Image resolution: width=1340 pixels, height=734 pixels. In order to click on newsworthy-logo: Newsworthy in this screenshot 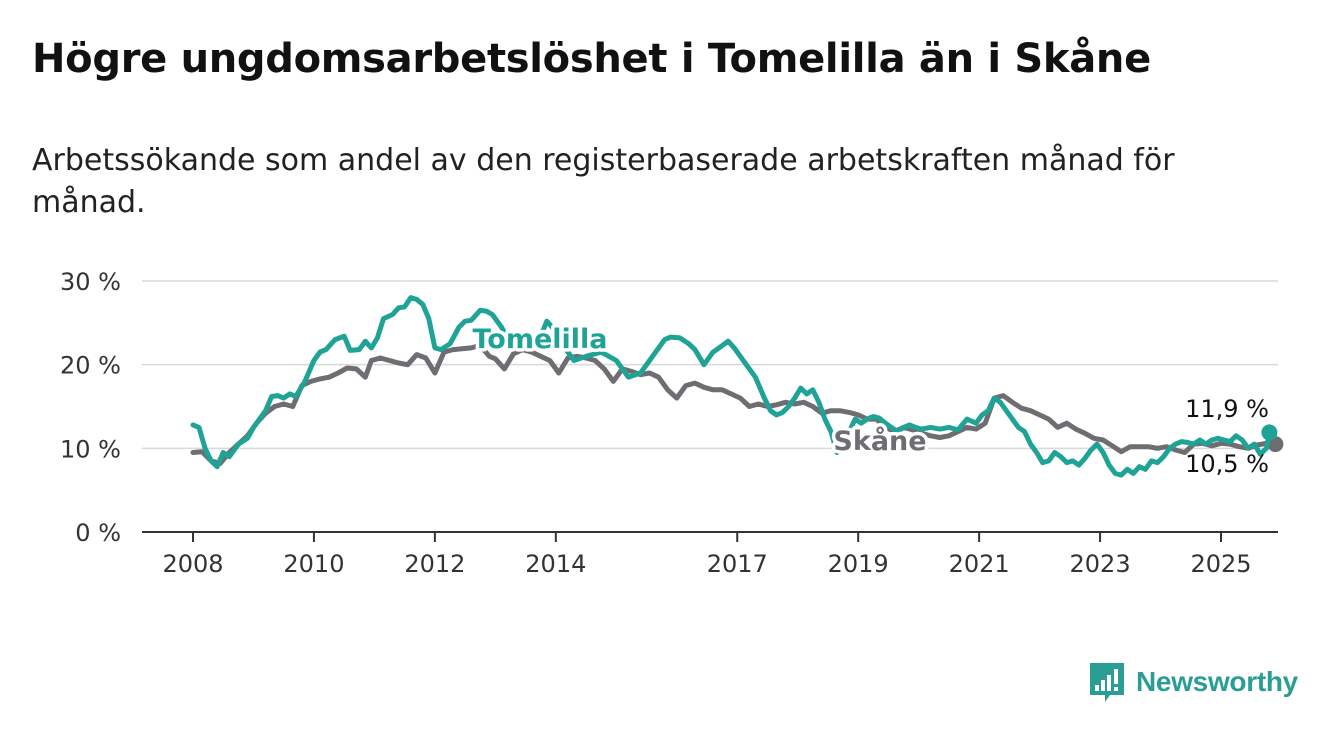, I will do `click(1193, 682)`.